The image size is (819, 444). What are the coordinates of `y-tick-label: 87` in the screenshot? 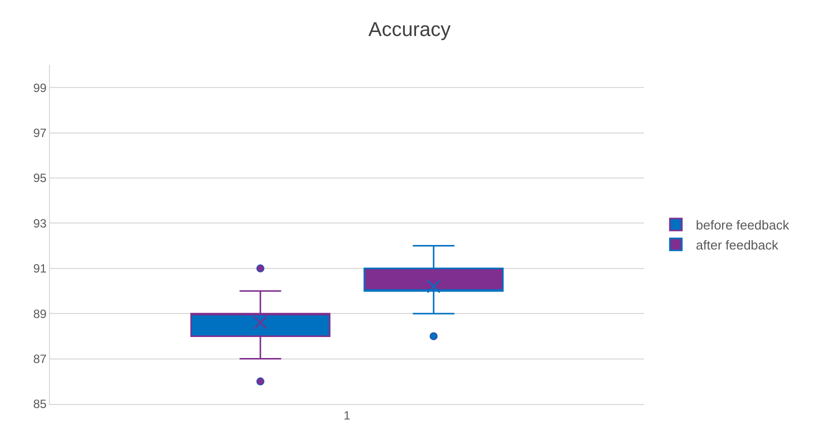 It's located at (40, 359).